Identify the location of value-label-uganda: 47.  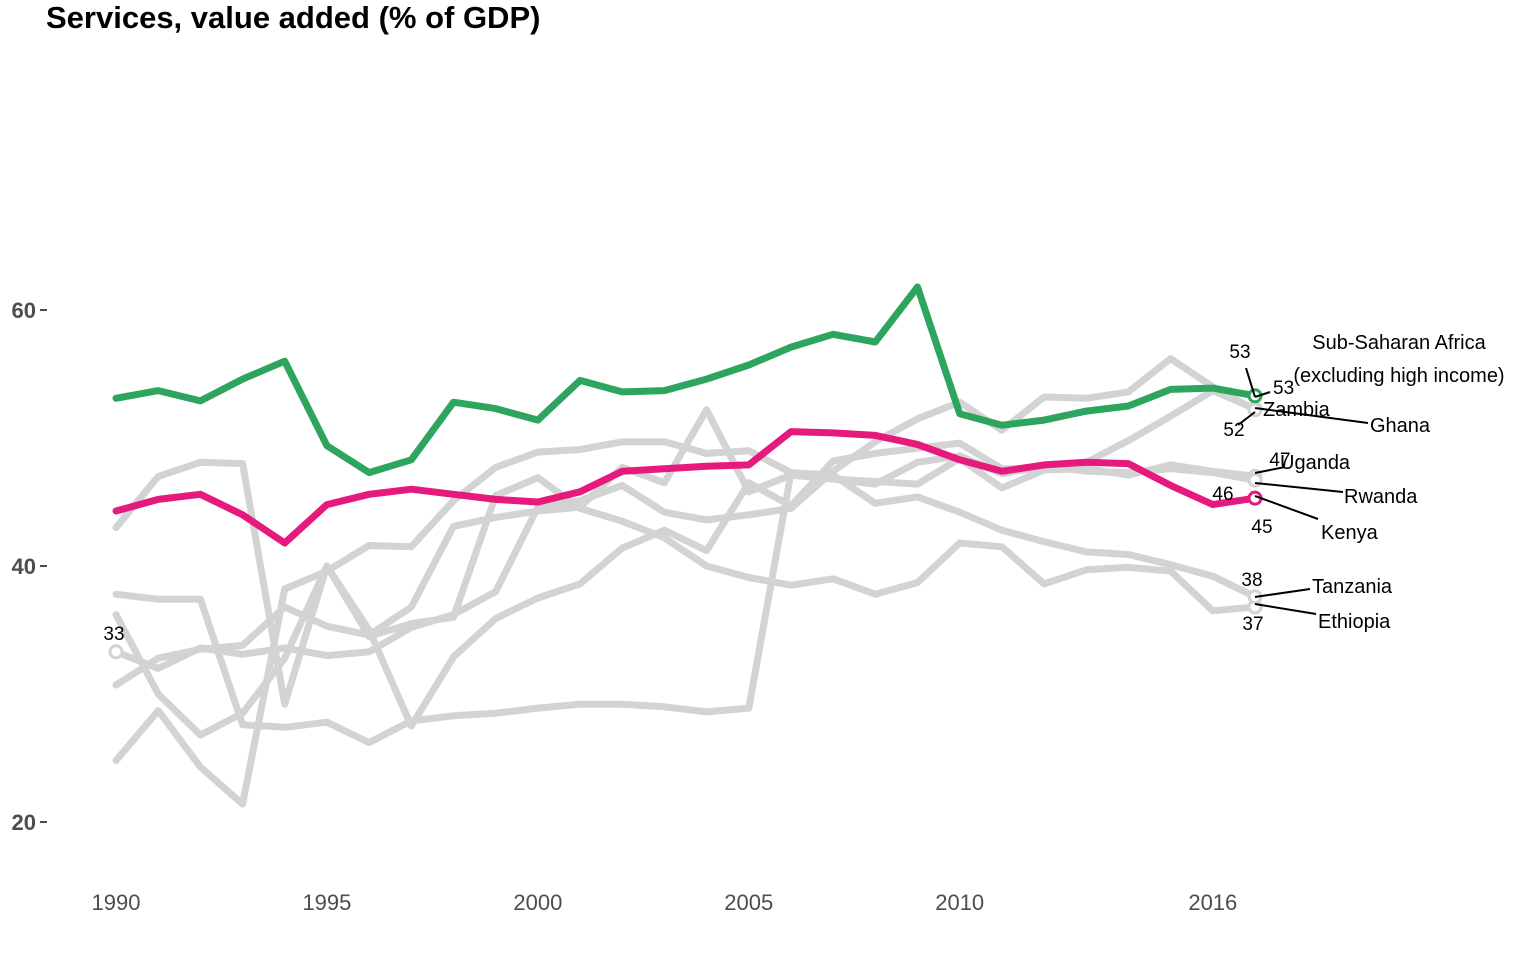
(1279, 460).